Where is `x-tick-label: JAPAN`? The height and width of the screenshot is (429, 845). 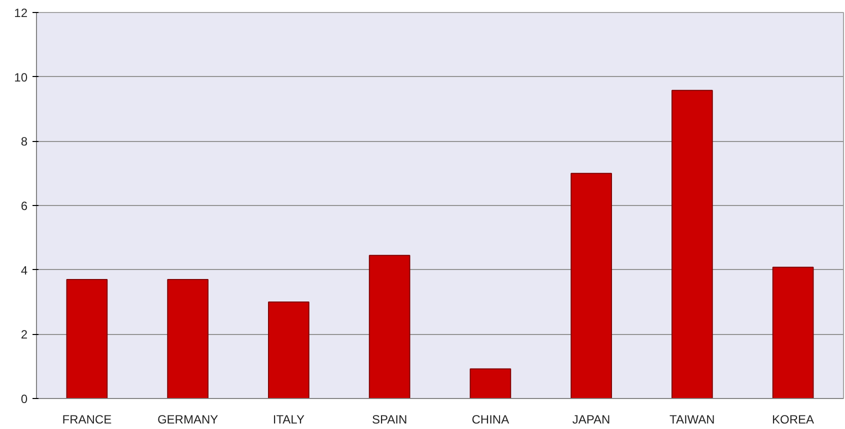
x-tick-label: JAPAN is located at coordinates (591, 419).